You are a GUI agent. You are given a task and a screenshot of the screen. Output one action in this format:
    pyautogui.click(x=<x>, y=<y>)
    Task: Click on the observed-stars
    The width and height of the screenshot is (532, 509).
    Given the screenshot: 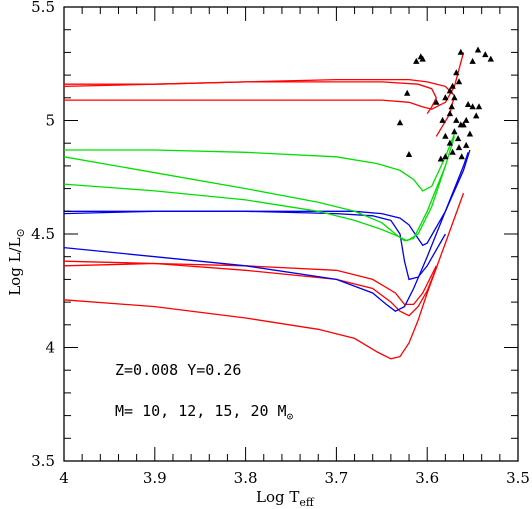 What is the action you would take?
    pyautogui.click(x=445, y=104)
    